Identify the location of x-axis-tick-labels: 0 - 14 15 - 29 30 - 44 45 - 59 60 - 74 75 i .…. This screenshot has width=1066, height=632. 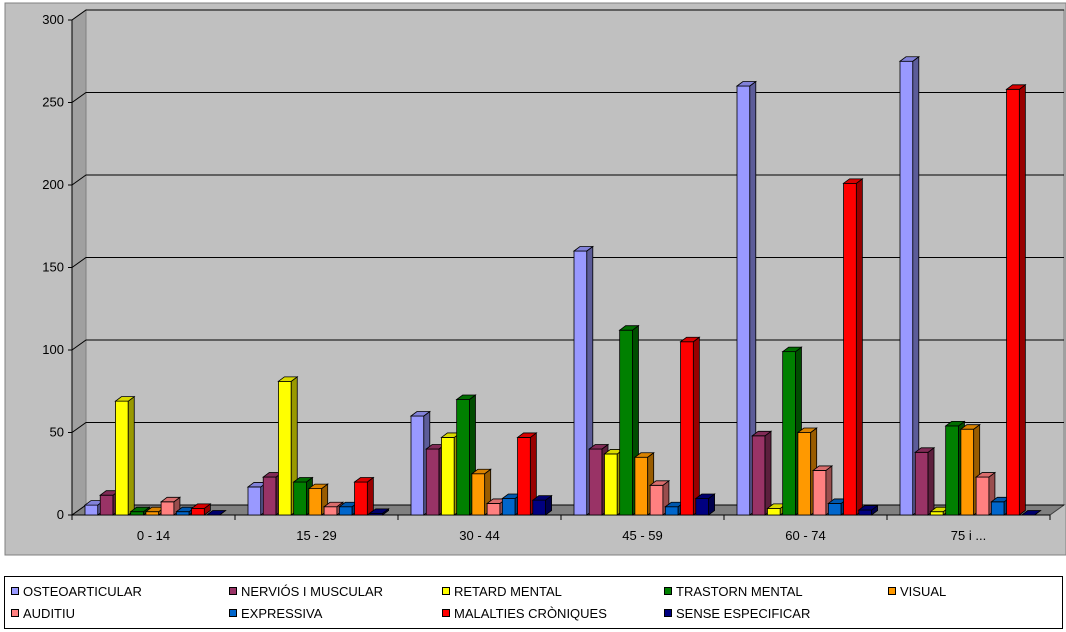
(561, 535).